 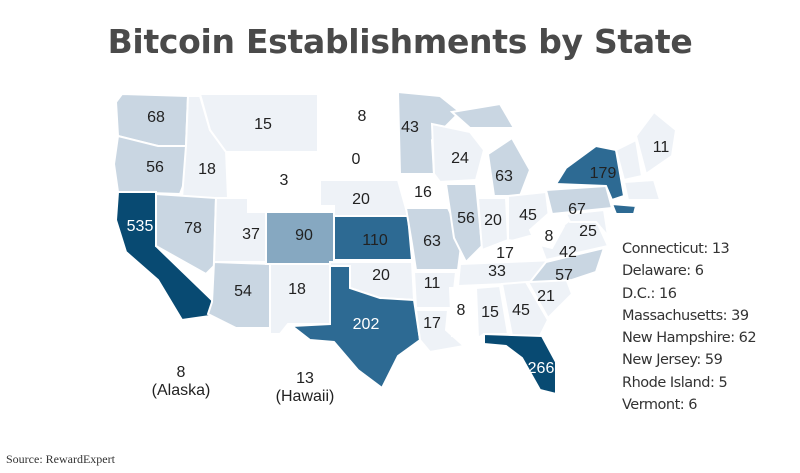 What do you see at coordinates (156, 117) in the screenshot?
I see `state-value-wa: 68` at bounding box center [156, 117].